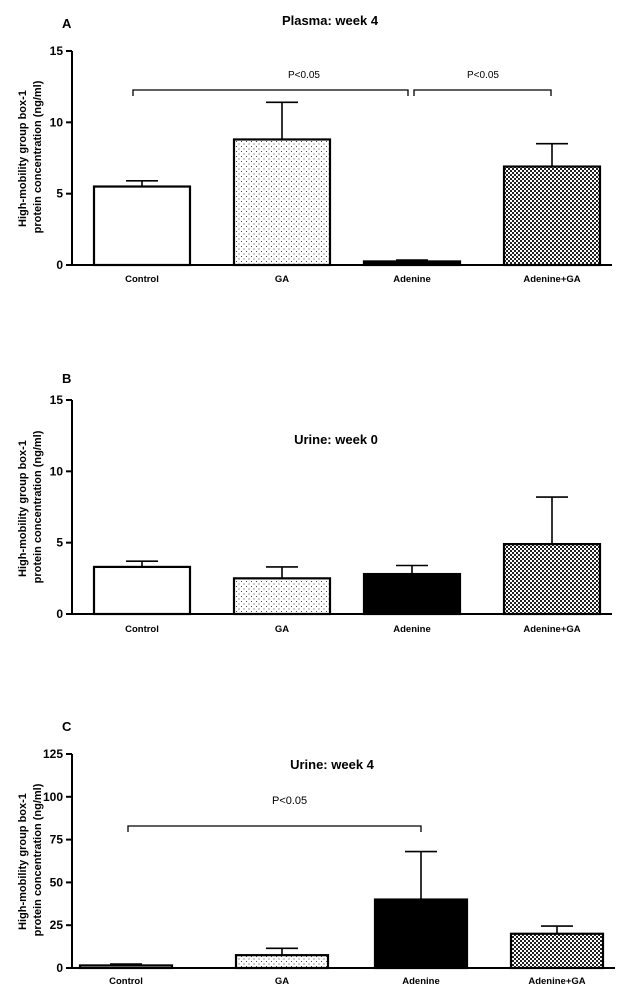 This screenshot has width=622, height=986. I want to click on y-tick-label: 50, so click(57, 882).